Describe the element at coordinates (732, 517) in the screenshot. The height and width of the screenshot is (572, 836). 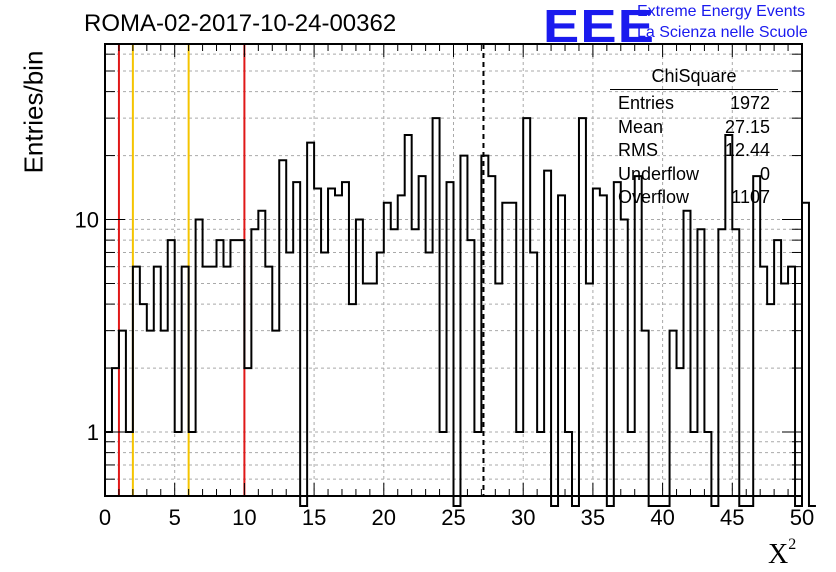
I see `x-tick-label: 45` at that location.